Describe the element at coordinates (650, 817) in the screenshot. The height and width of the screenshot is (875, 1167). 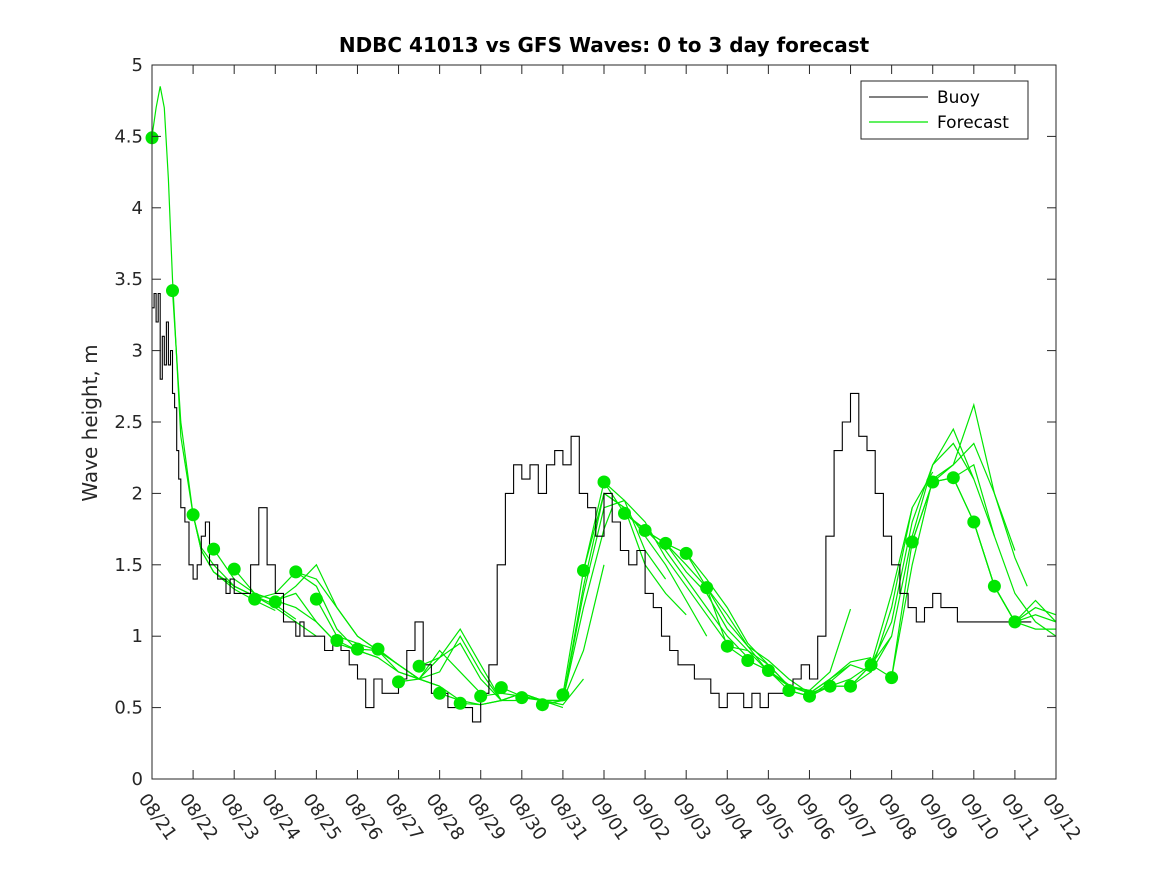
I see `x-tick-label-12: 09/02` at that location.